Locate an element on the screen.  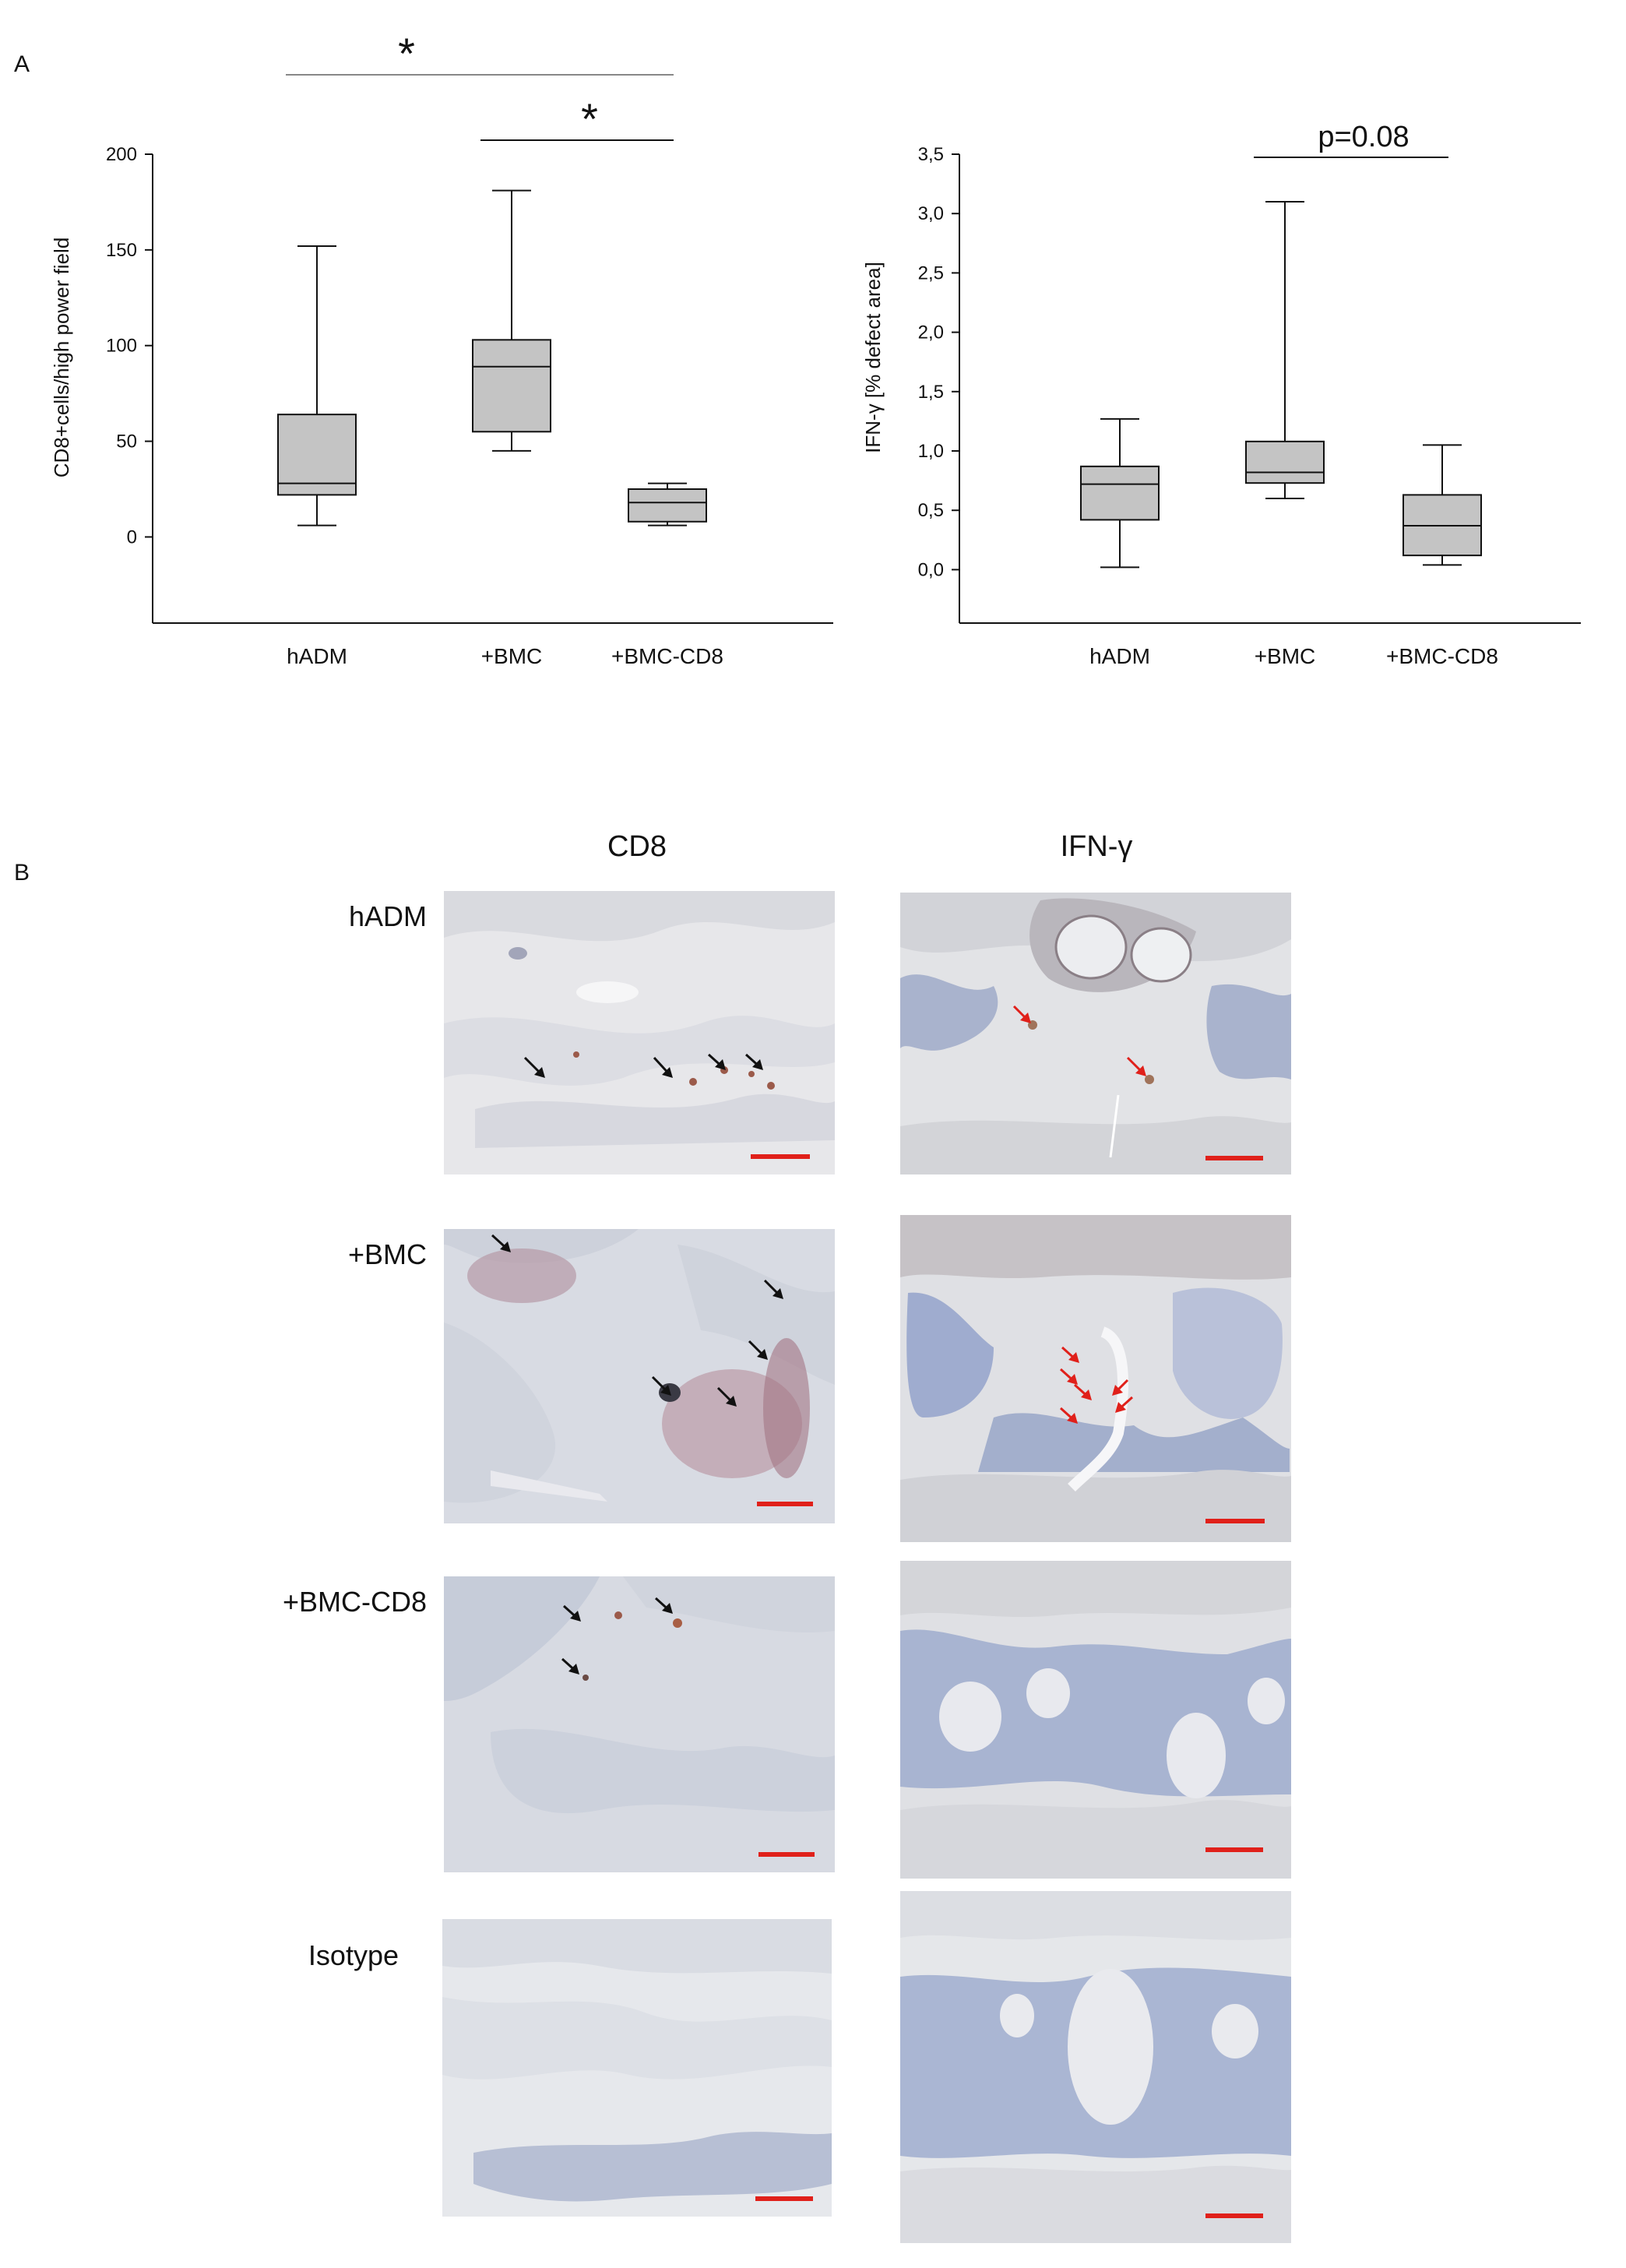
micrograph-ifn-gamma-bmc is located at coordinates (1095, 1378).